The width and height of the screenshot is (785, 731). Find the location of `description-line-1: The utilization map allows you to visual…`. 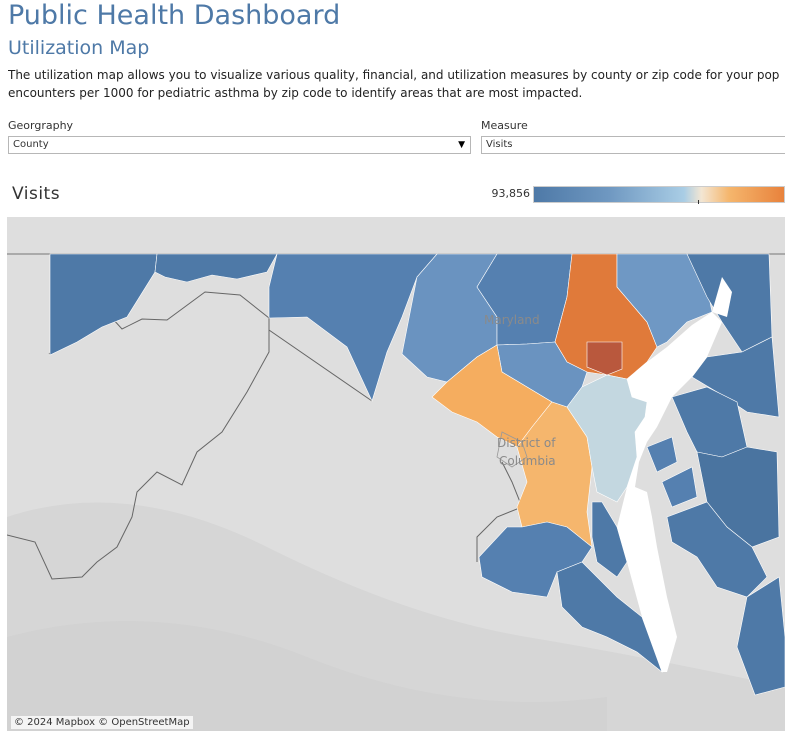

description-line-1: The utilization map allows you to visual… is located at coordinates (394, 75).